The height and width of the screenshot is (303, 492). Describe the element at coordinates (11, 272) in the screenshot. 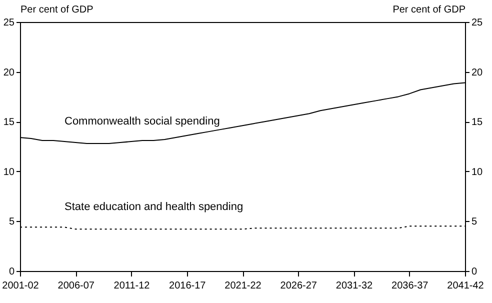

I see `y-tick-label: 0` at that location.